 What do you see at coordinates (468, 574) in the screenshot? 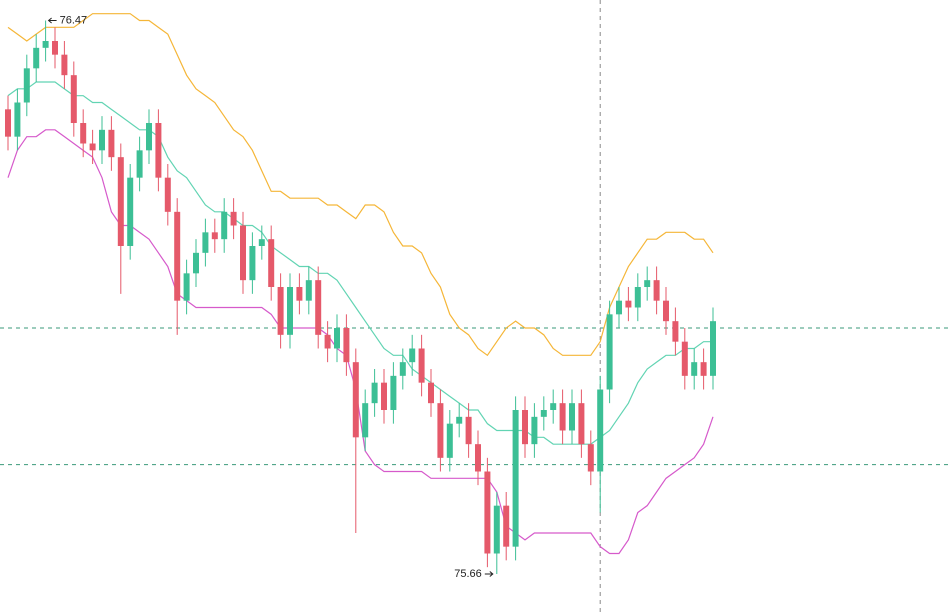
I see `min-label: 75.66` at bounding box center [468, 574].